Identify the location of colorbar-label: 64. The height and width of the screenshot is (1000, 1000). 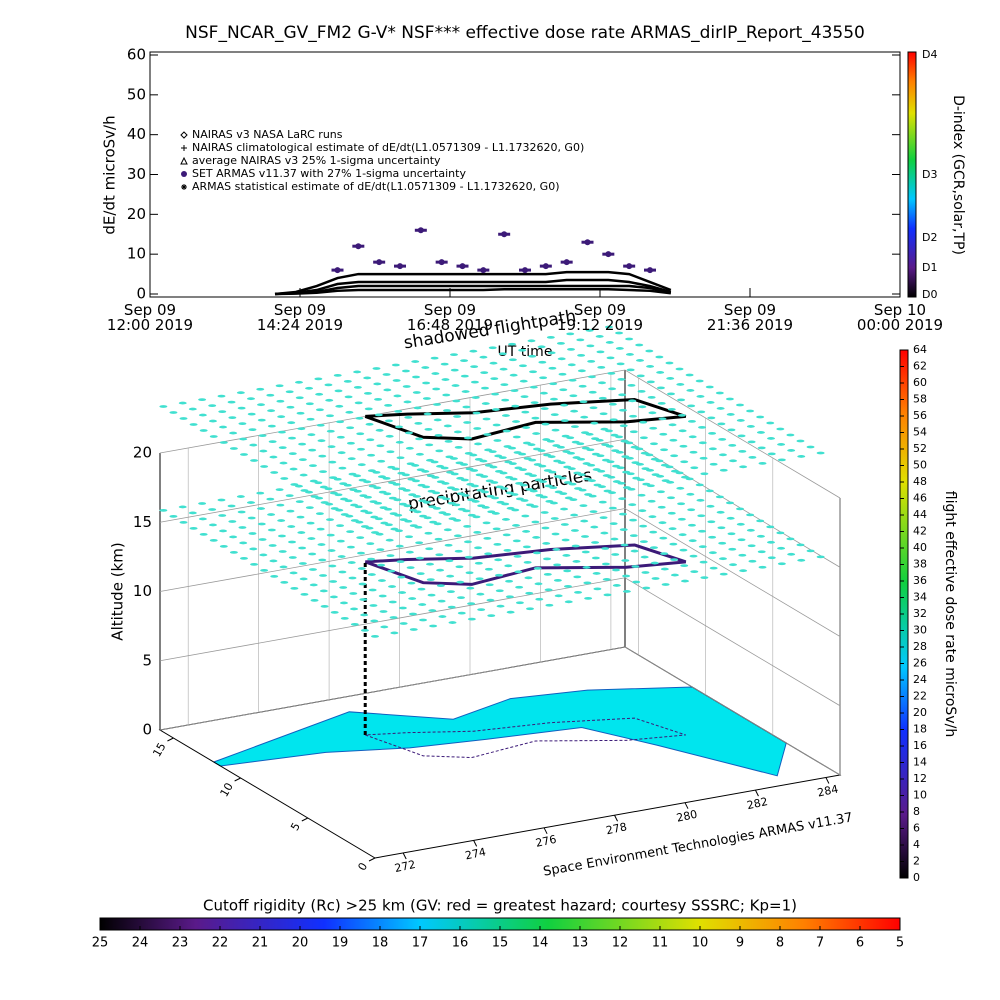
(920, 349).